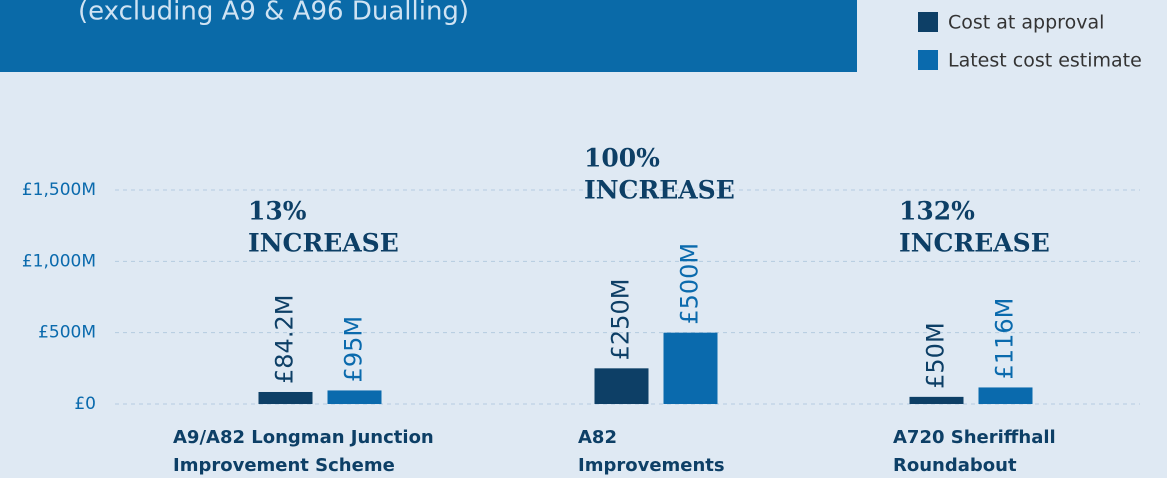  What do you see at coordinates (955, 465) in the screenshot?
I see `x-tick-label: Roundabout` at bounding box center [955, 465].